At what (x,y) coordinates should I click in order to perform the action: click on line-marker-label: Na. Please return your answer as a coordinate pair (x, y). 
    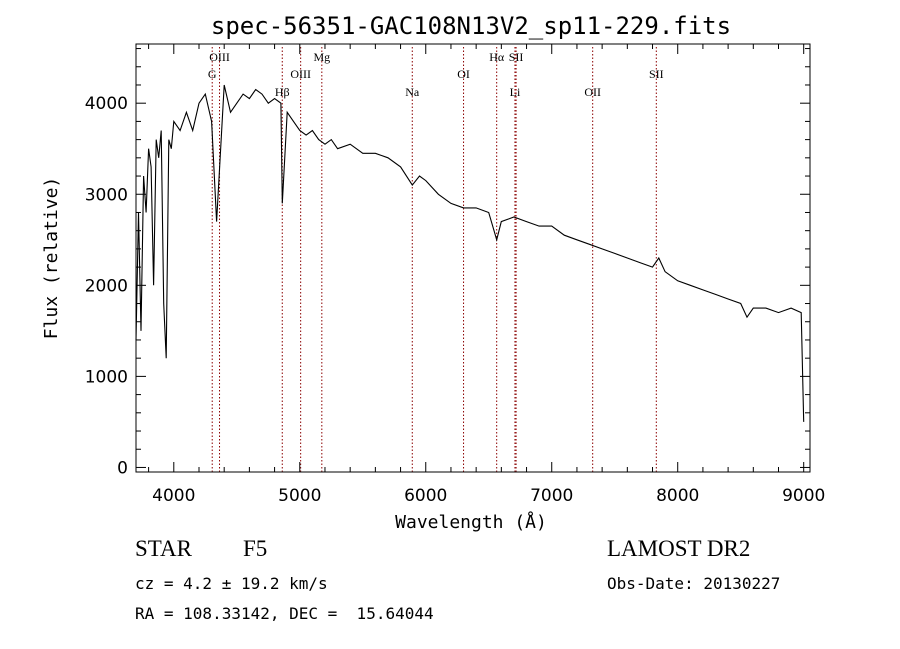
    Looking at the image, I should click on (412, 92).